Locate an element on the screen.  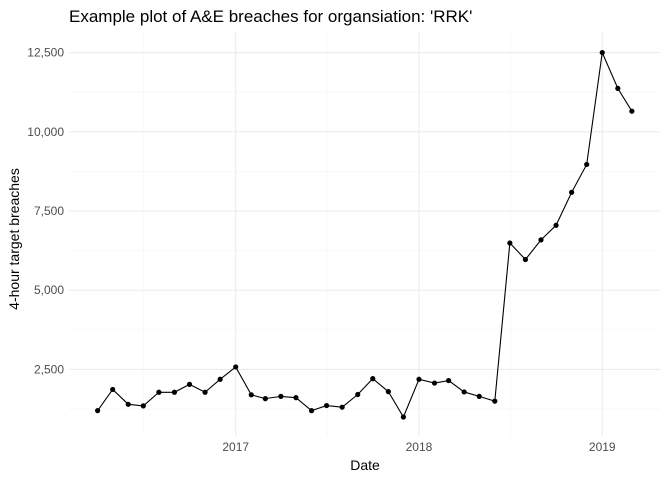
y-axis-ticks: 2,500 5,000 7,500 10,000 12,500 is located at coordinates (45, 211).